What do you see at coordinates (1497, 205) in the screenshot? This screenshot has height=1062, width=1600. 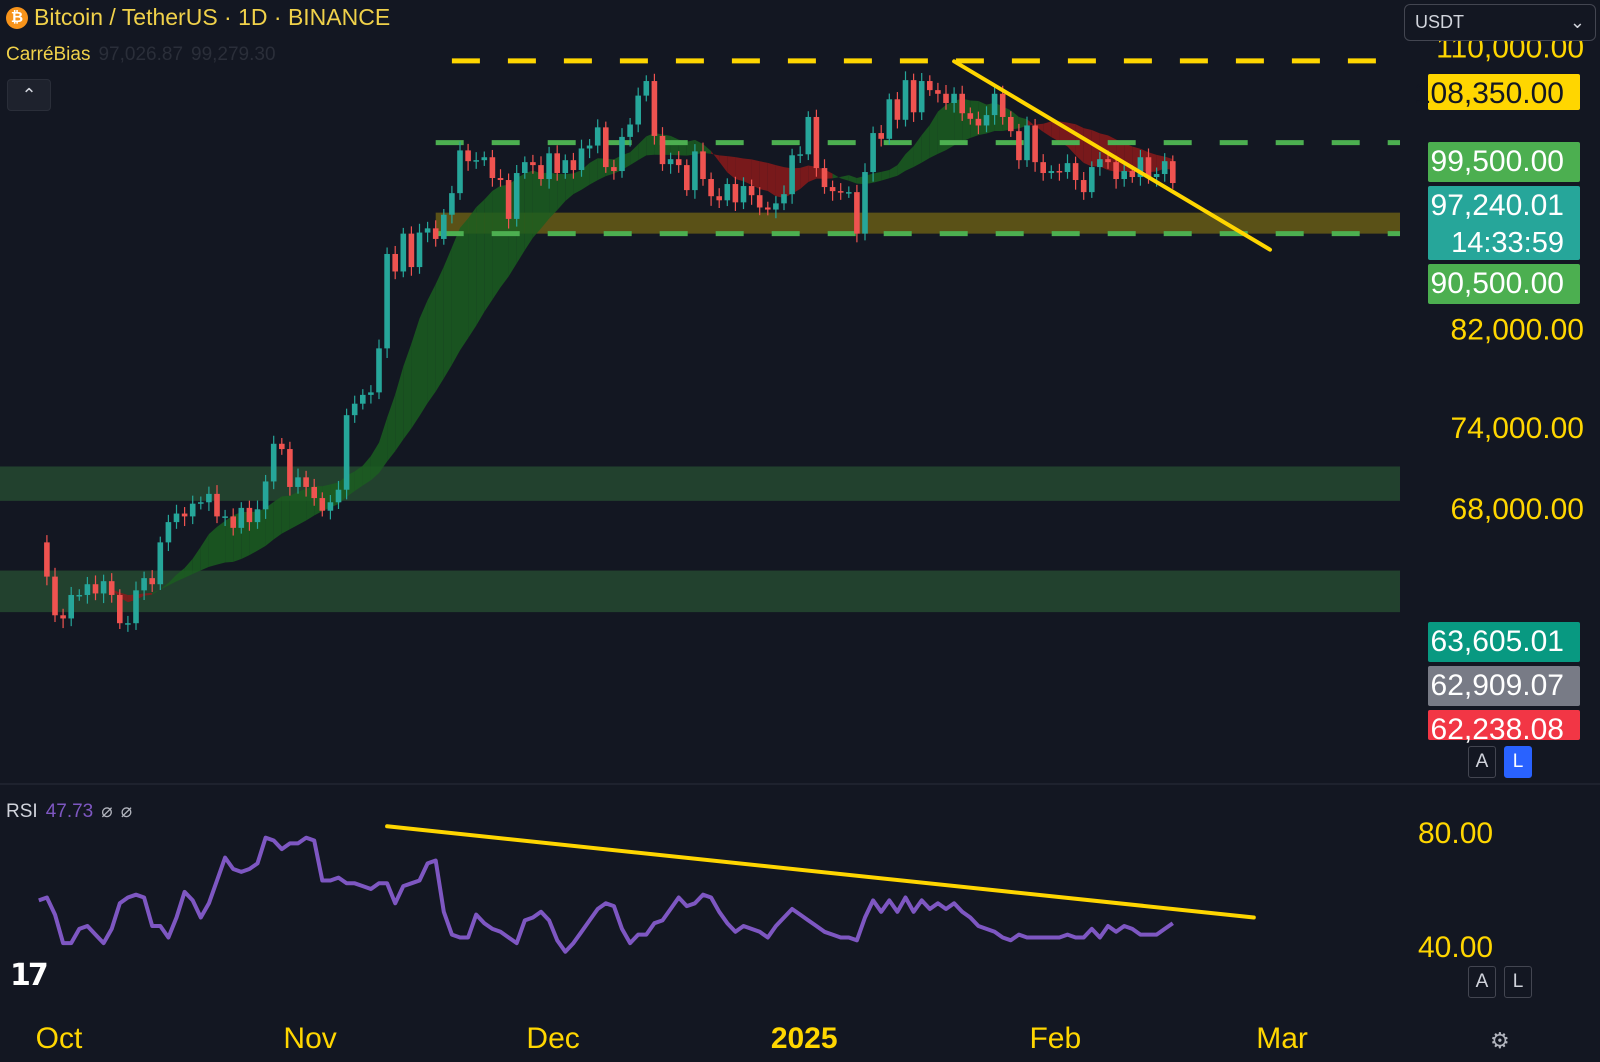 I see `price-badge-value: 97,240.01` at bounding box center [1497, 205].